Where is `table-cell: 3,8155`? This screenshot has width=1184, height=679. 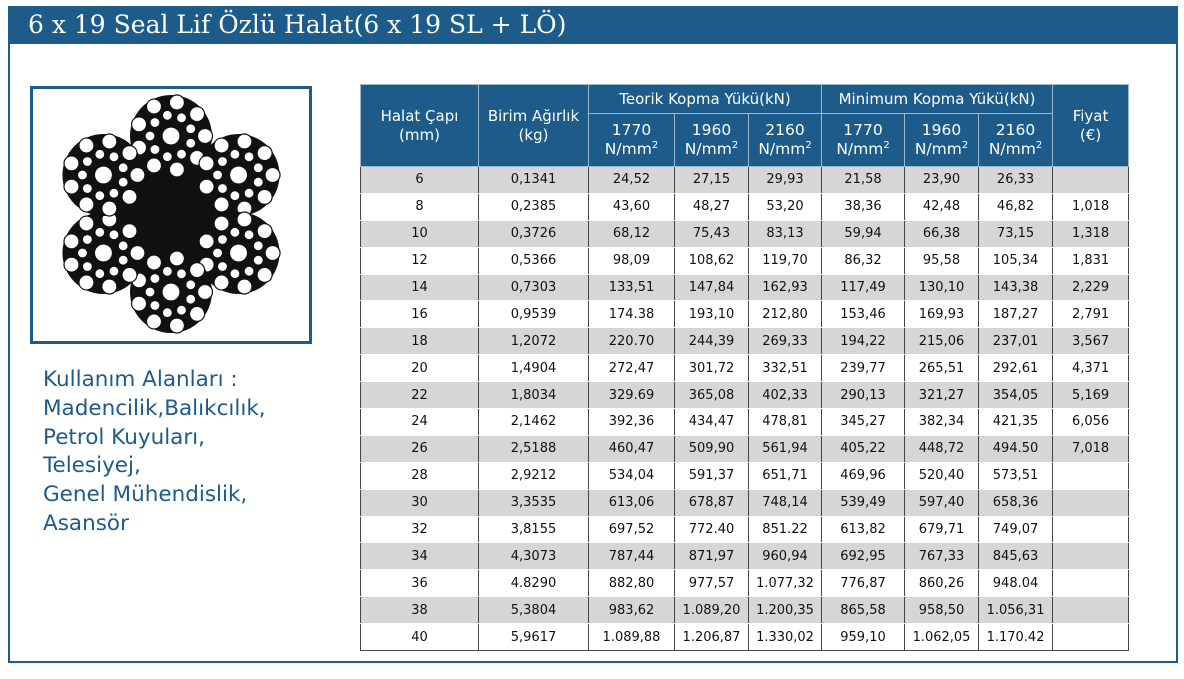 table-cell: 3,8155 is located at coordinates (533, 530).